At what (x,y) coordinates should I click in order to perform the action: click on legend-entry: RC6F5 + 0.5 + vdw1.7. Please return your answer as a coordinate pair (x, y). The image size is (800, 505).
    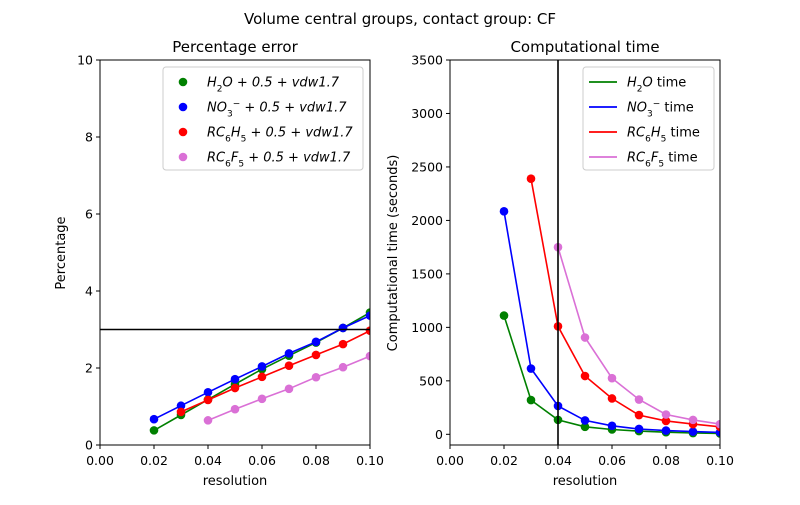
    Looking at the image, I should click on (264, 160).